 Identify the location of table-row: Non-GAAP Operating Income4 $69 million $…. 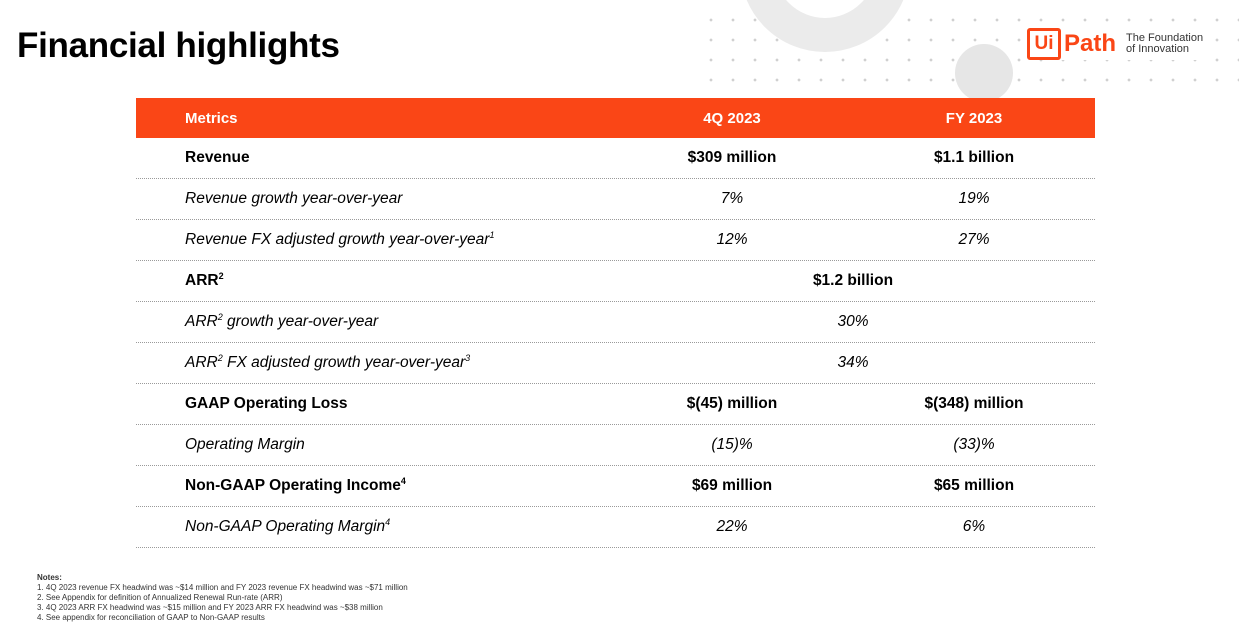
(615, 486).